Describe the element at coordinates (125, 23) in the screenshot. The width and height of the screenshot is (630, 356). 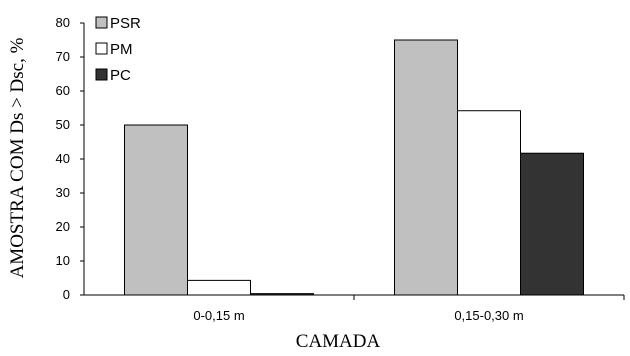
I see `legend-label-psr: PSR` at that location.